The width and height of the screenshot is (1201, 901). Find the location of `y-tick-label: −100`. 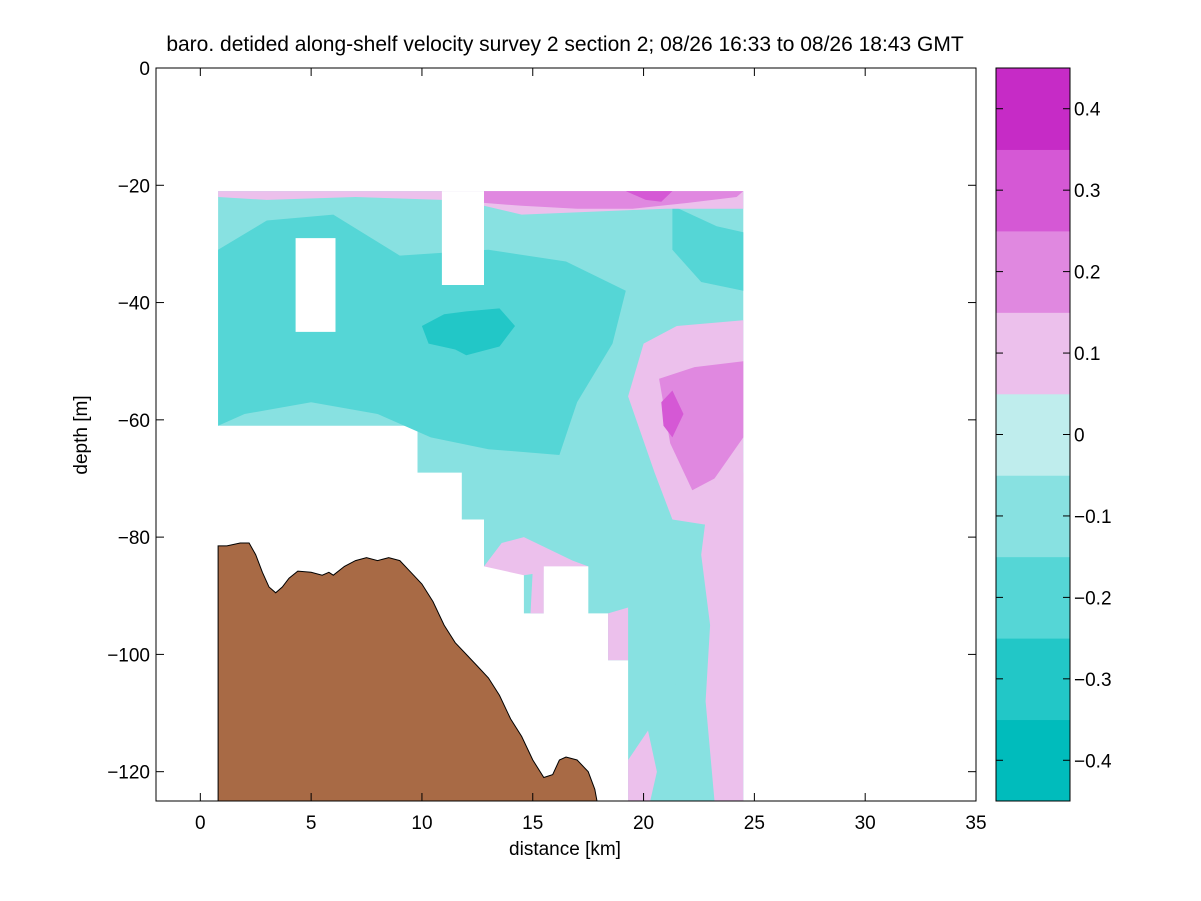

y-tick-label: −100 is located at coordinates (128, 655).